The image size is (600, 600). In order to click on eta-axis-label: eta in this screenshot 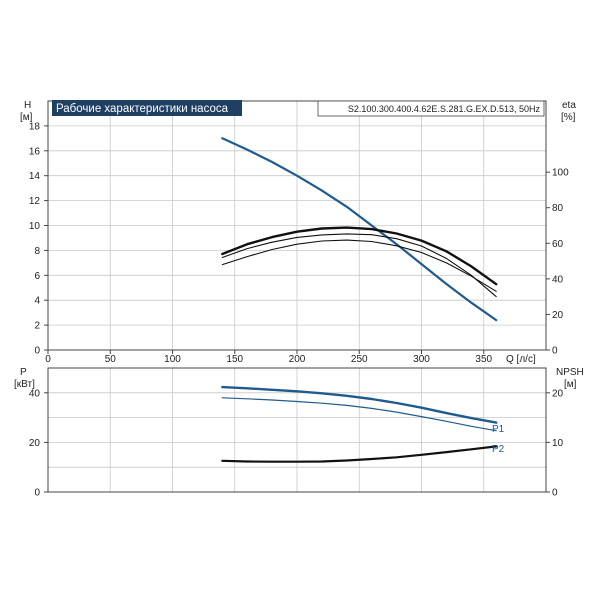, I will do `click(569, 105)`.